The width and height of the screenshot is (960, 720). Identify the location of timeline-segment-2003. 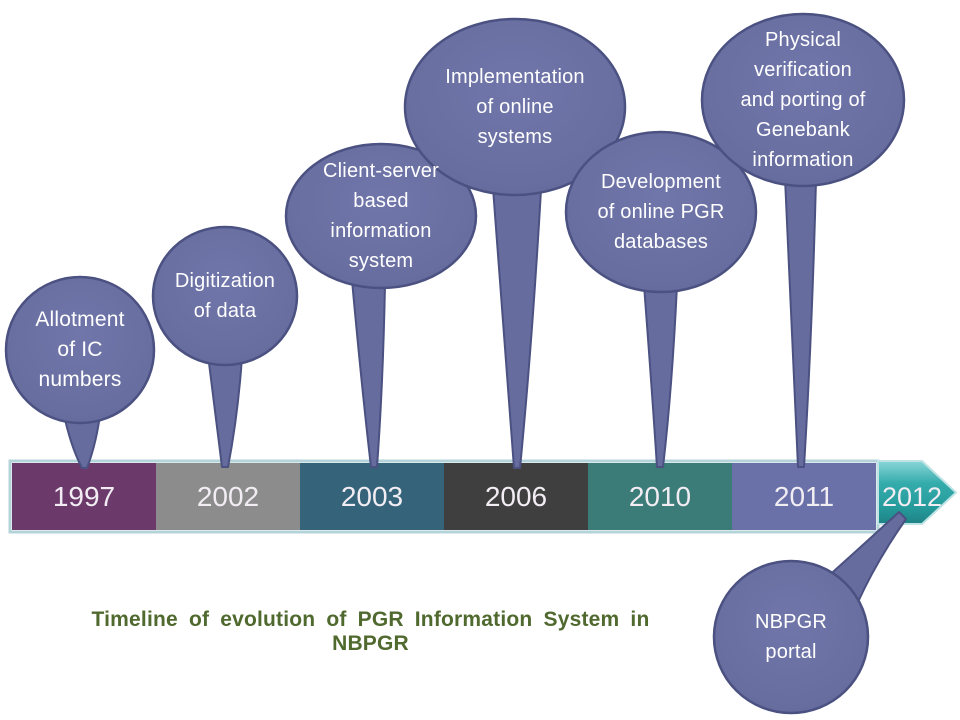
(372, 496).